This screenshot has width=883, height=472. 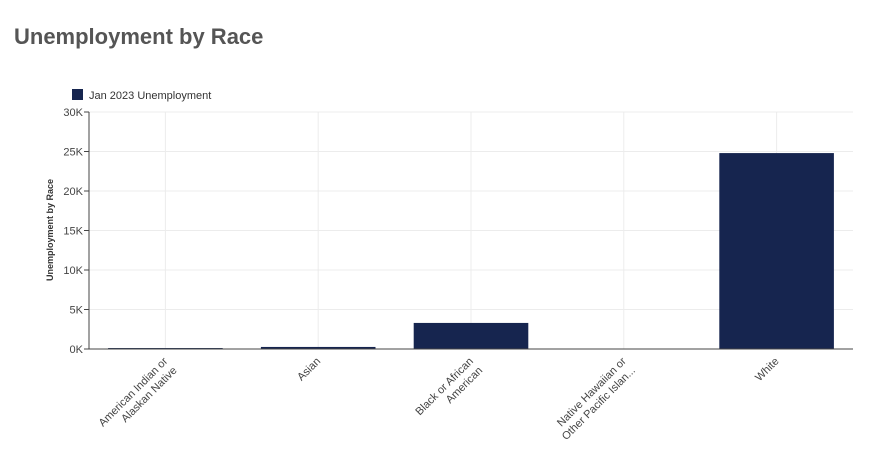 I want to click on y-tick-labels: 0K 5K 10K 15K 20K 25K 30K, so click(x=73, y=231).